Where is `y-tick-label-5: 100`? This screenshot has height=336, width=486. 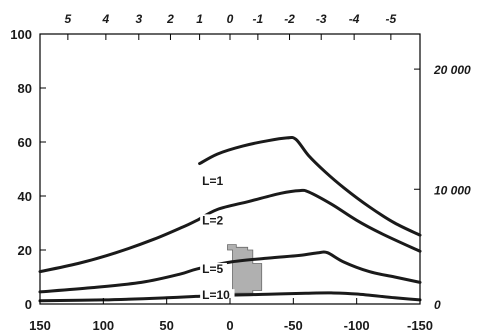
y-tick-label-5: 100 is located at coordinates (21, 34).